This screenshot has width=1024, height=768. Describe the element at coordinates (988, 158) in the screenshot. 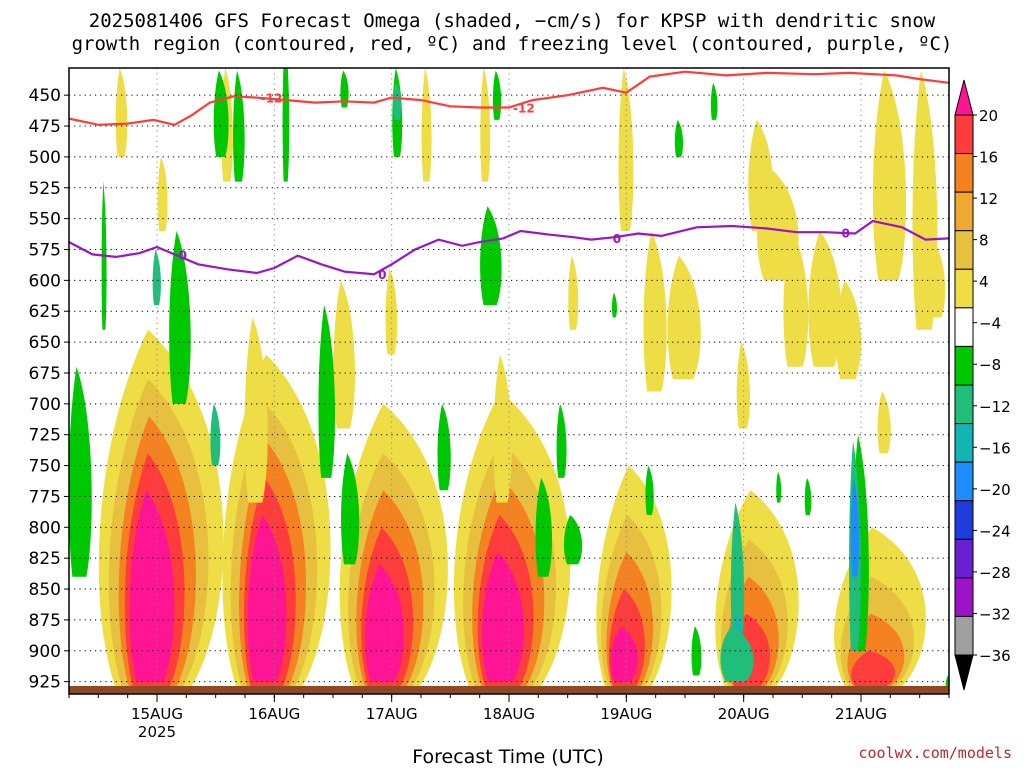

I see `colorbar-label-16: 16` at that location.